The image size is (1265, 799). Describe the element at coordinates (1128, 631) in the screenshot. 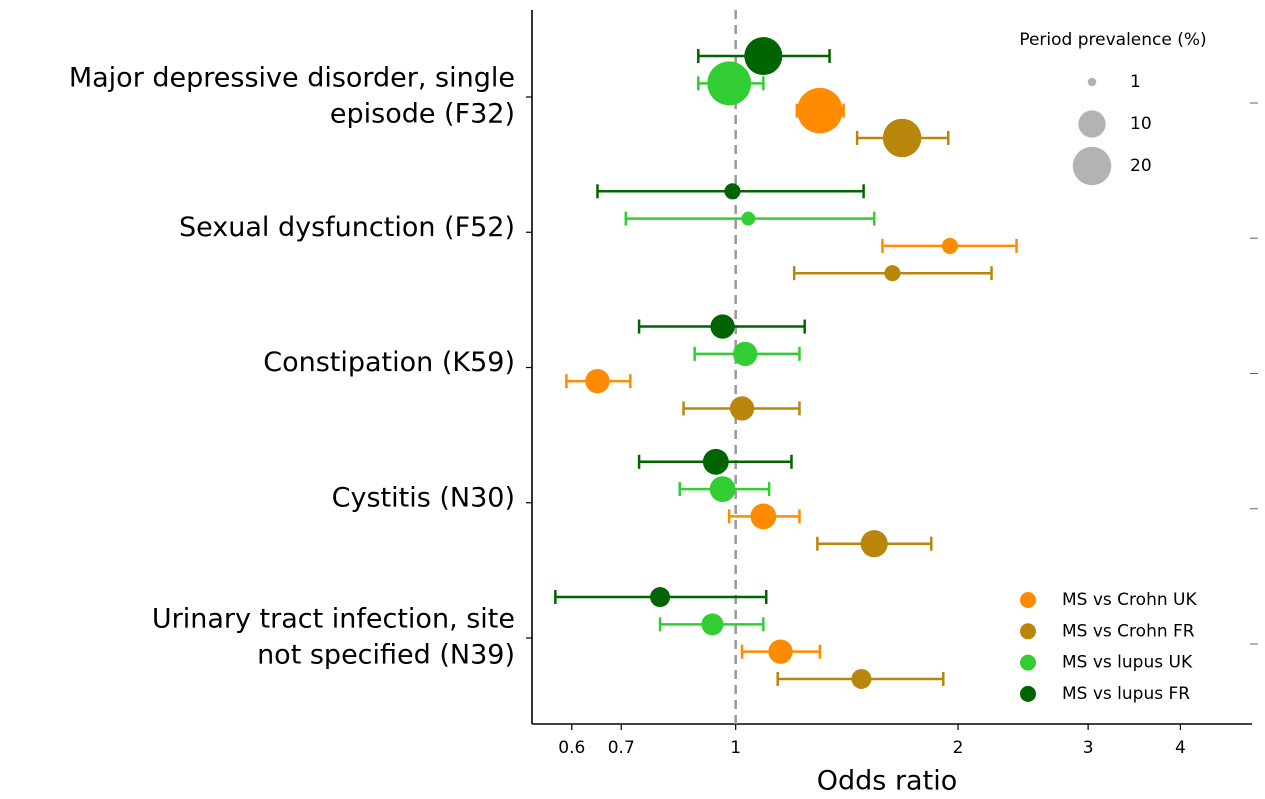

I see `legend-label: MS vs Crohn FR` at that location.